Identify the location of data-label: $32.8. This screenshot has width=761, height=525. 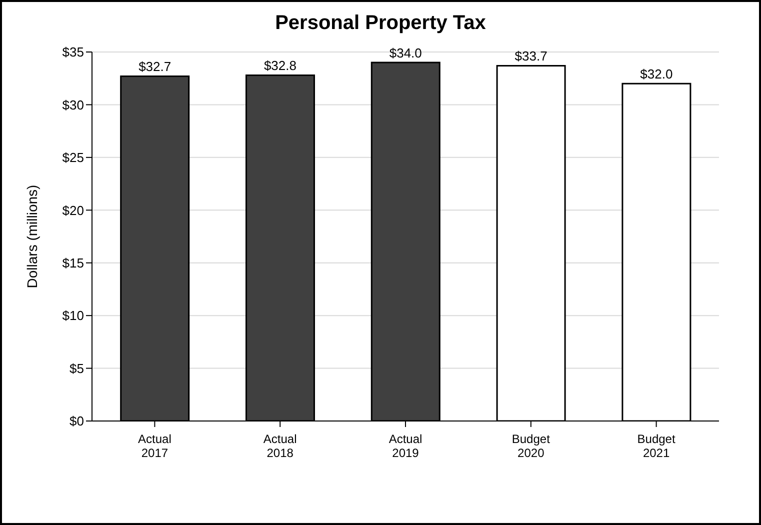
(280, 66).